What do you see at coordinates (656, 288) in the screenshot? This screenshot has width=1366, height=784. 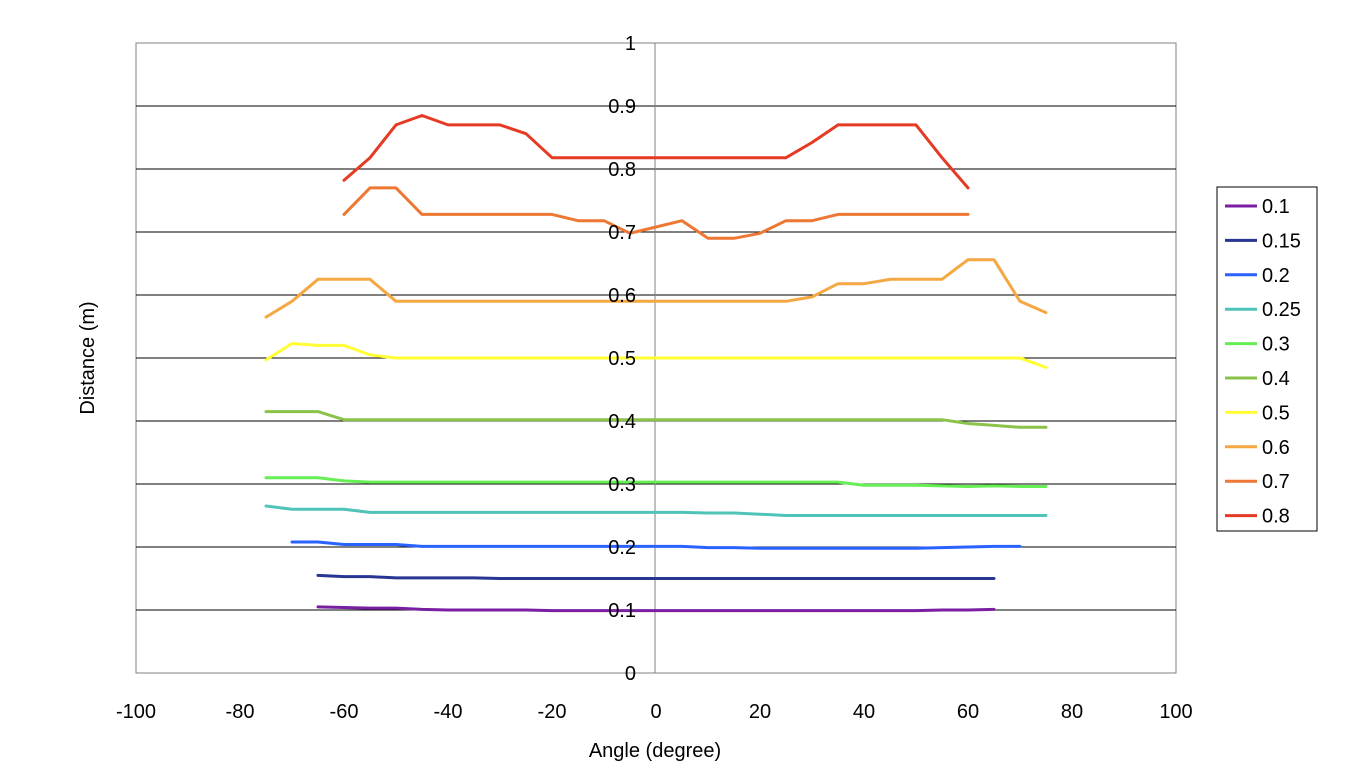 I see `series-line-0.6` at bounding box center [656, 288].